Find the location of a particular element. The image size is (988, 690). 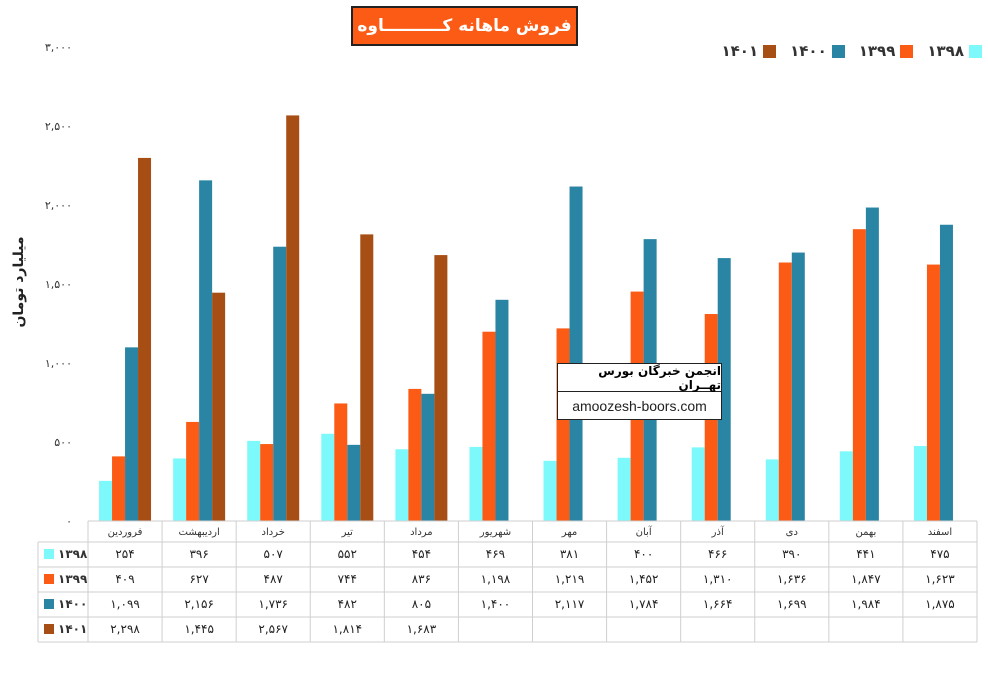

y-axis-label: میلیارد تومان is located at coordinates (19, 282).